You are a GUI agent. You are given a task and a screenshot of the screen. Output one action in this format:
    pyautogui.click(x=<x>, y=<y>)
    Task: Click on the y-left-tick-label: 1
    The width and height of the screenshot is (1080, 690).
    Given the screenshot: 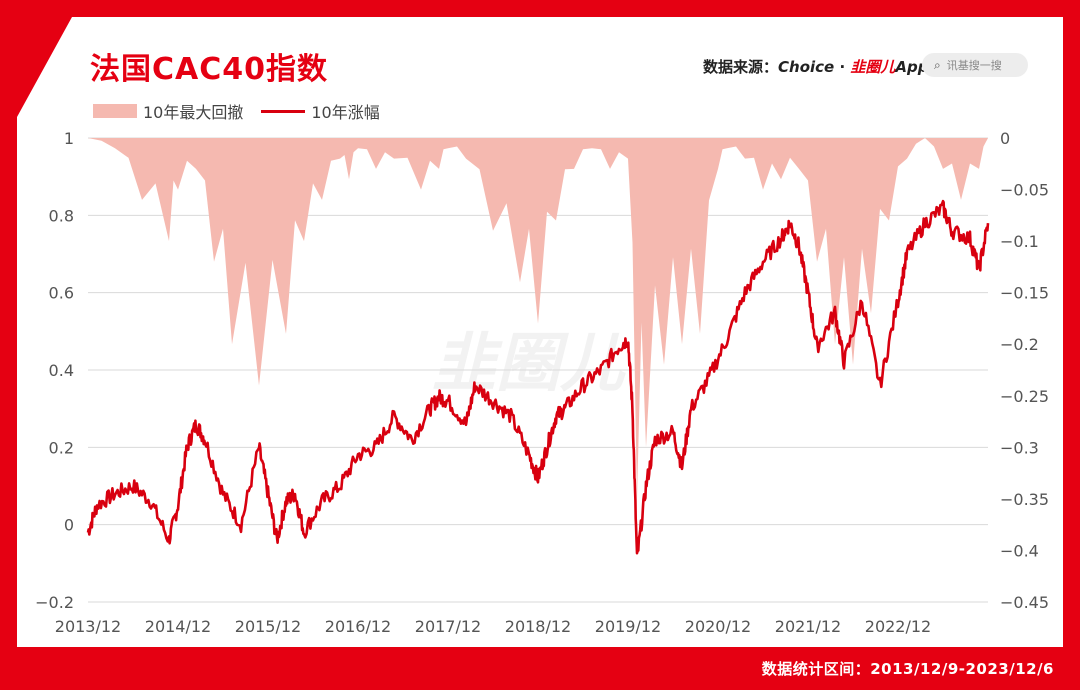 What is the action you would take?
    pyautogui.click(x=69, y=138)
    